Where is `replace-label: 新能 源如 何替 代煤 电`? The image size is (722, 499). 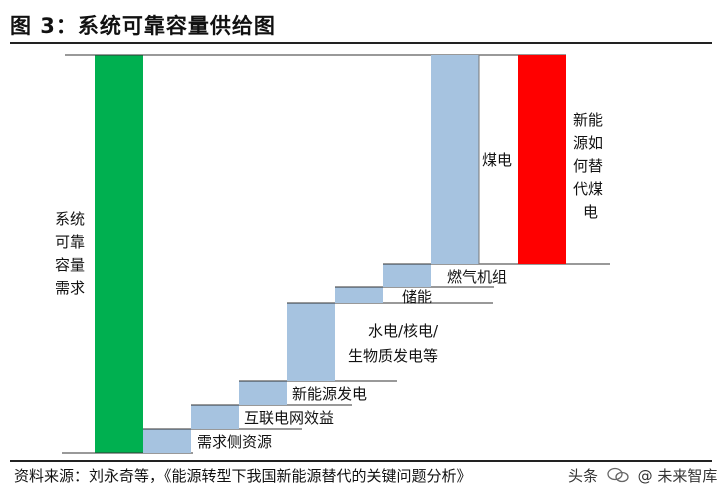
replace-label: 新能 源如 何替 代煤 电 is located at coordinates (588, 166).